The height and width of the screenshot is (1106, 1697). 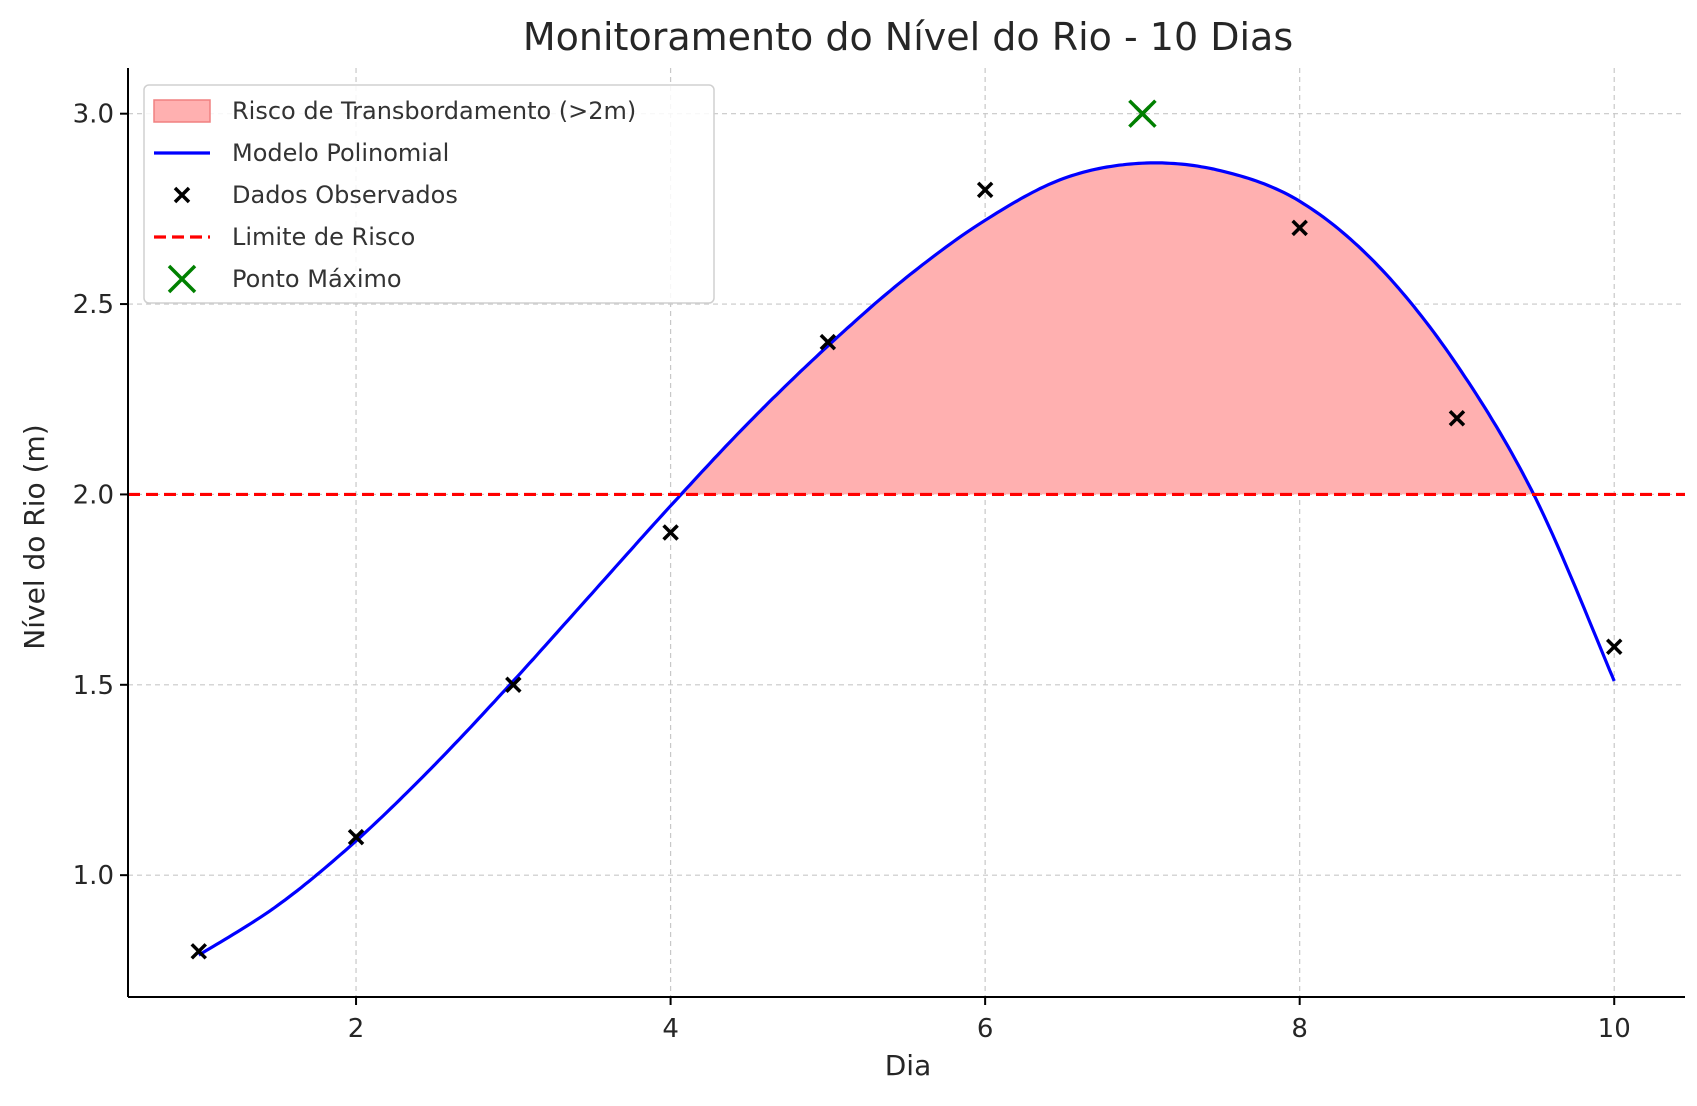 I want to click on max-point-marker, so click(x=1142, y=113).